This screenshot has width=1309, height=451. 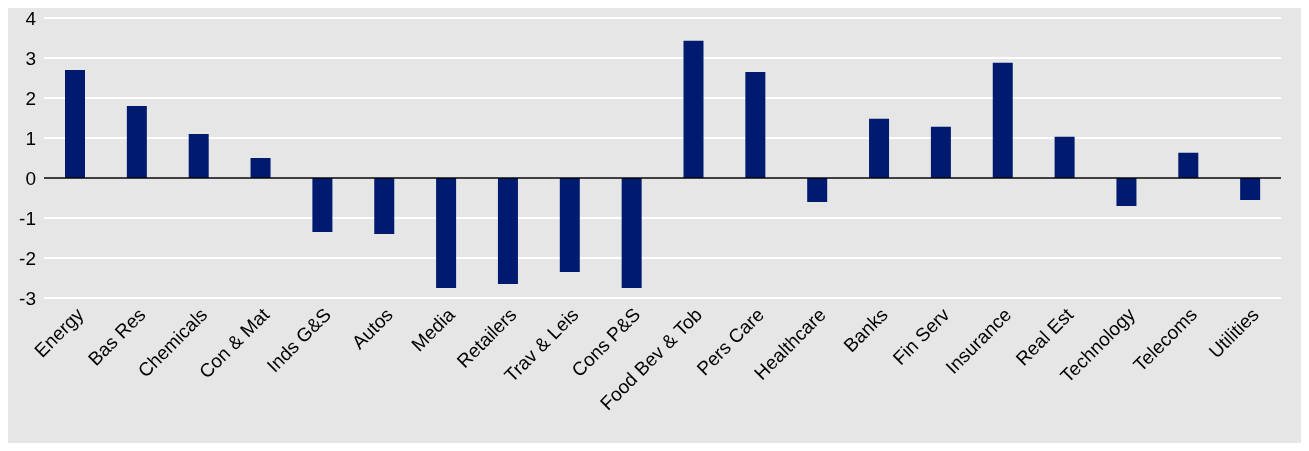 What do you see at coordinates (30, 178) in the screenshot?
I see `y-tick-label: 0` at bounding box center [30, 178].